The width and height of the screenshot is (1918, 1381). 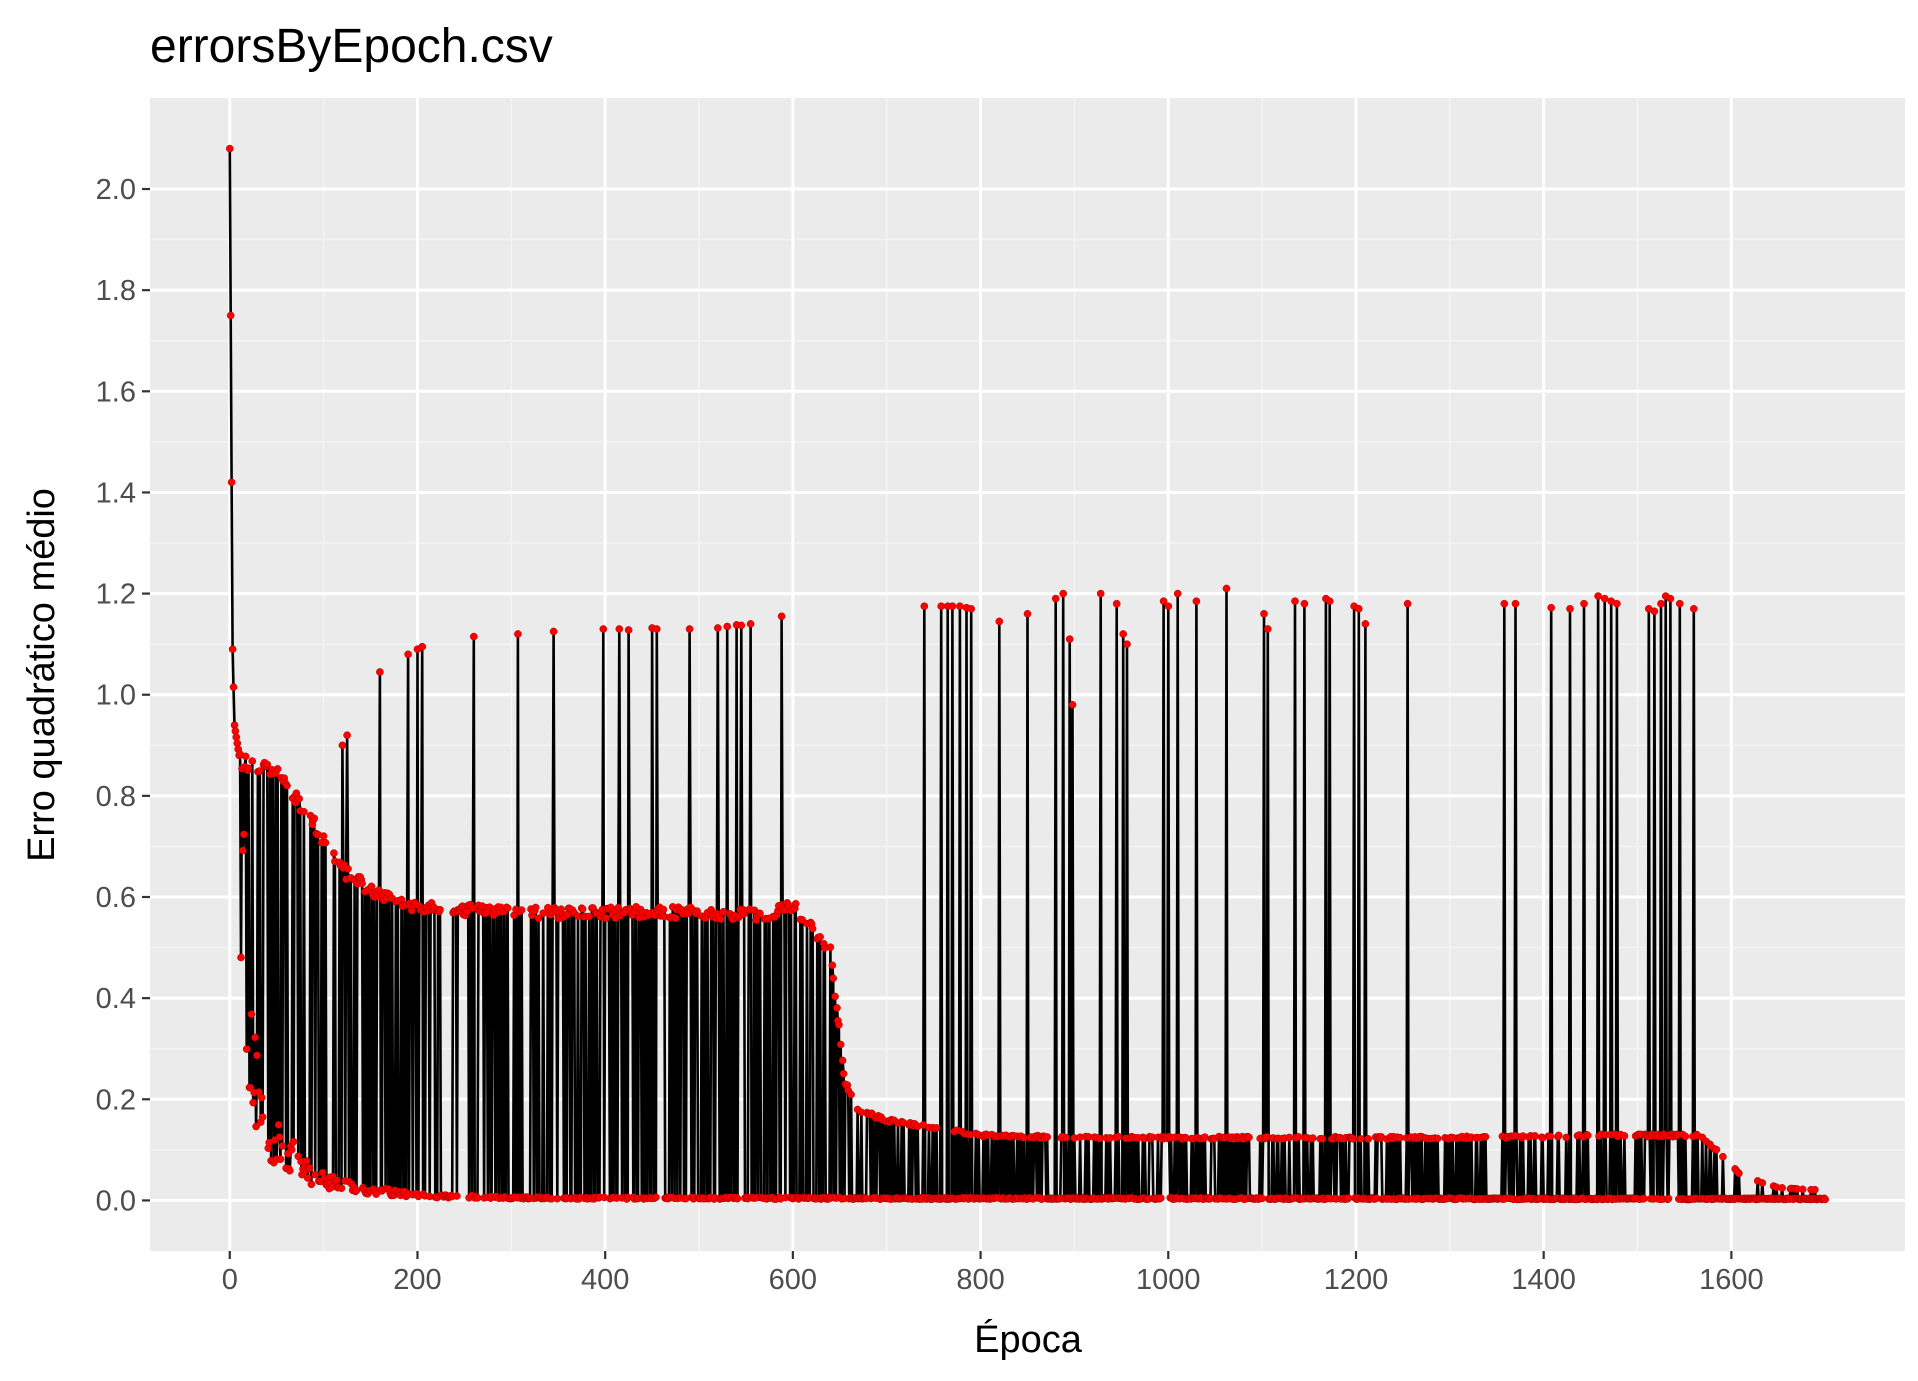 What do you see at coordinates (417, 1280) in the screenshot?
I see `x-tick-label: 200` at bounding box center [417, 1280].